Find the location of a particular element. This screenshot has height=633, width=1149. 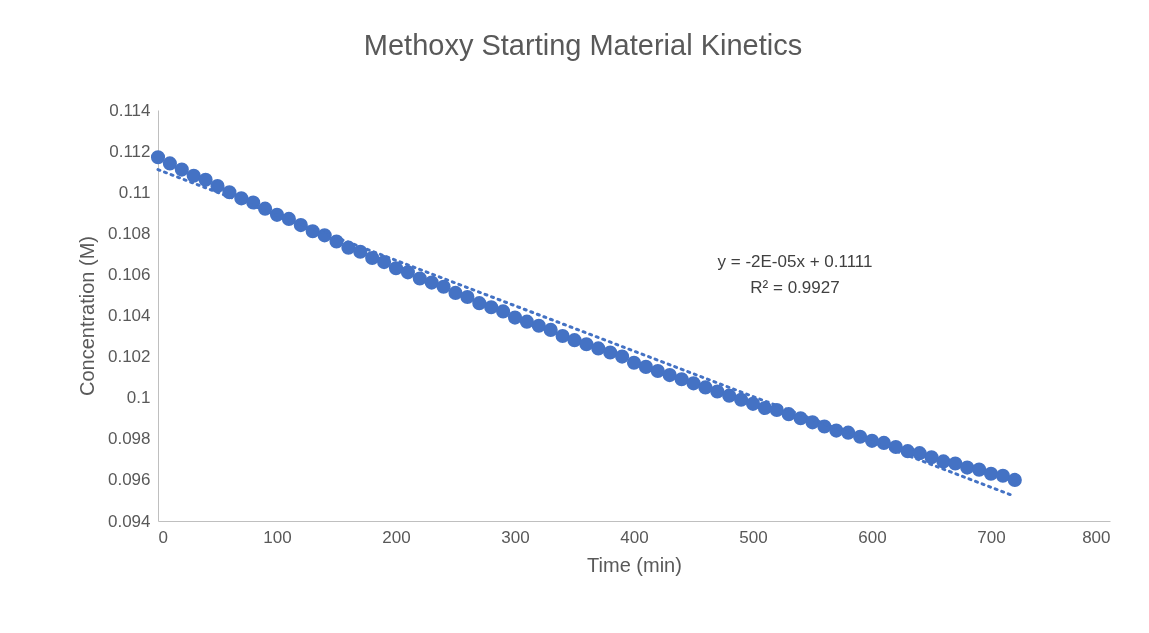

chart-title: Methoxy Starting Material Kinetics is located at coordinates (583, 45).